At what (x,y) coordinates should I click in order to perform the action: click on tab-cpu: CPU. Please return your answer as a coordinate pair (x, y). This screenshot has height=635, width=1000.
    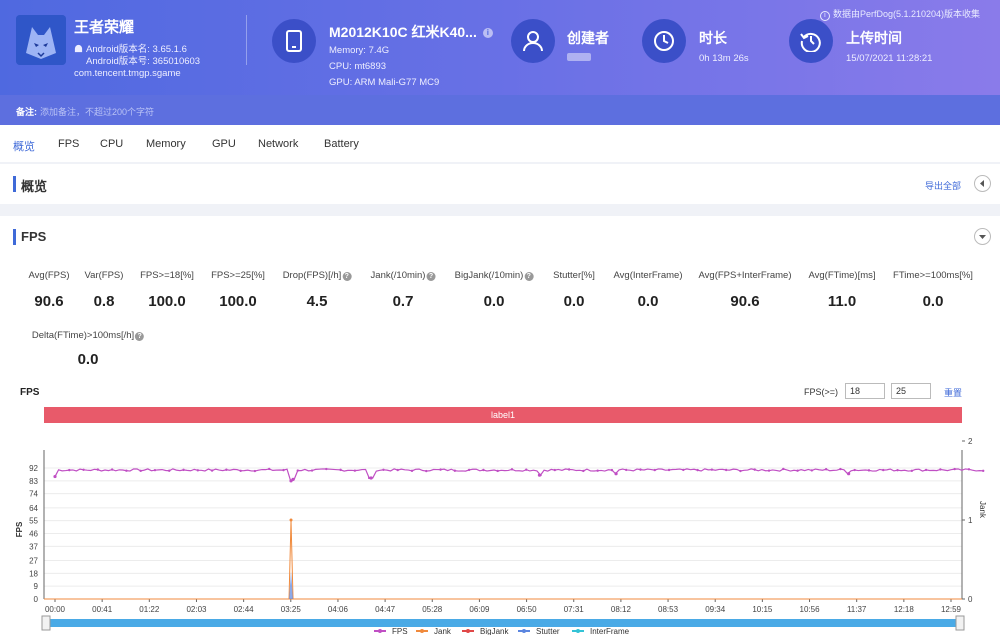
    Looking at the image, I should click on (112, 144).